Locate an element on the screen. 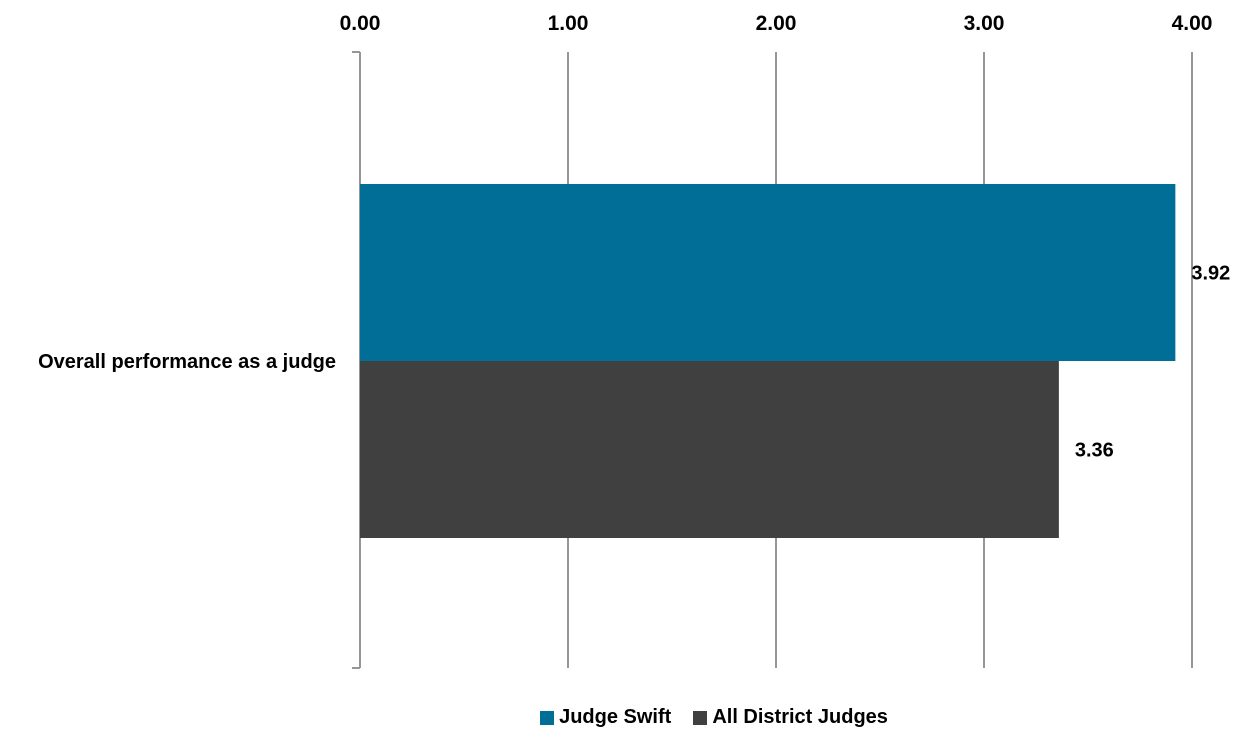 This screenshot has height=736, width=1243. x-tick-label: 1.00 is located at coordinates (568, 23).